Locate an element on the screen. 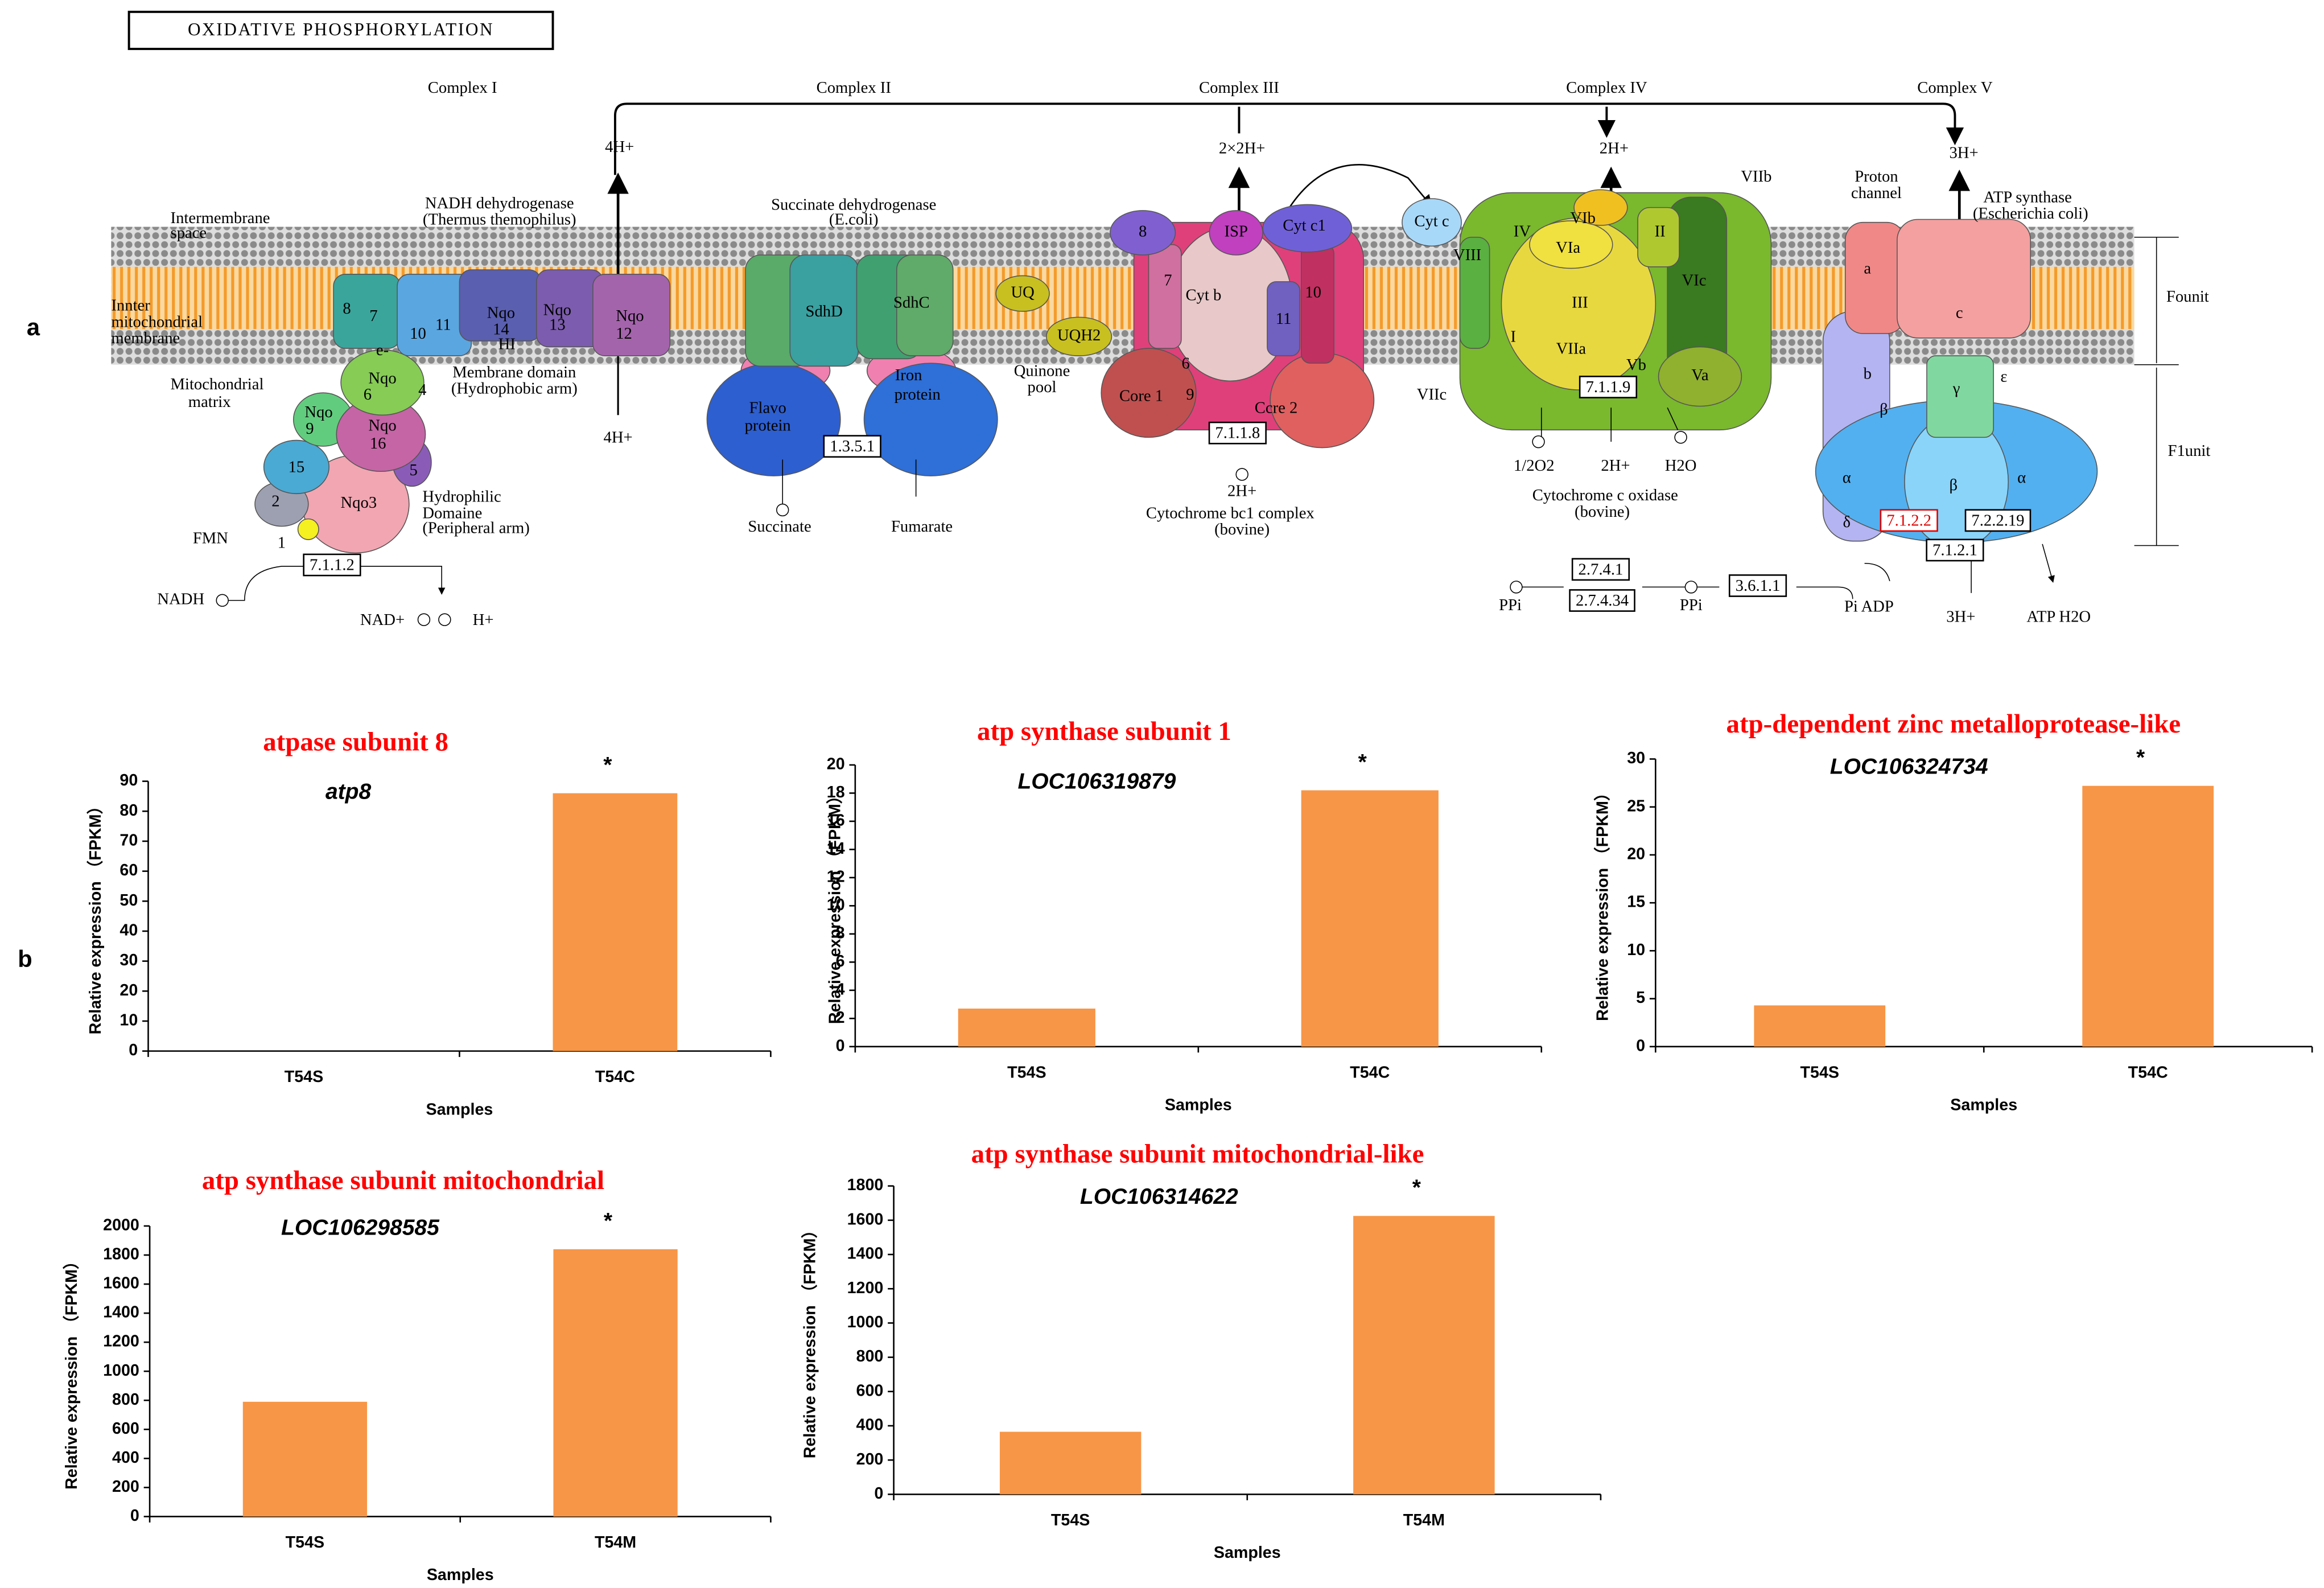  pathway-label: IV is located at coordinates (1522, 231).